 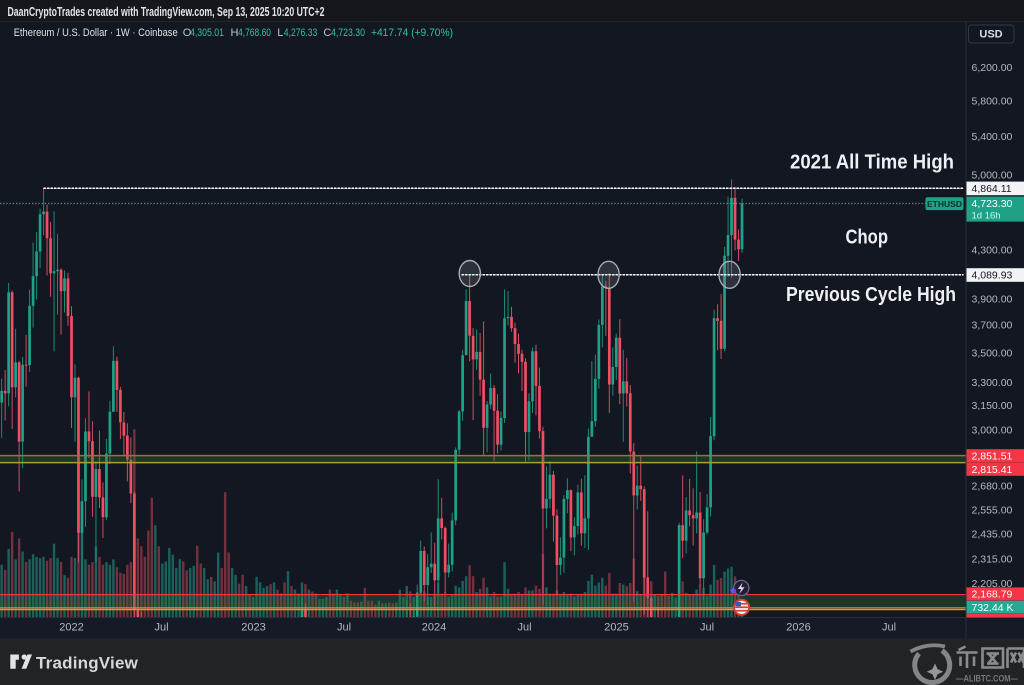 What do you see at coordinates (992, 487) in the screenshot?
I see `svg-text: 2,680.00` at bounding box center [992, 487].